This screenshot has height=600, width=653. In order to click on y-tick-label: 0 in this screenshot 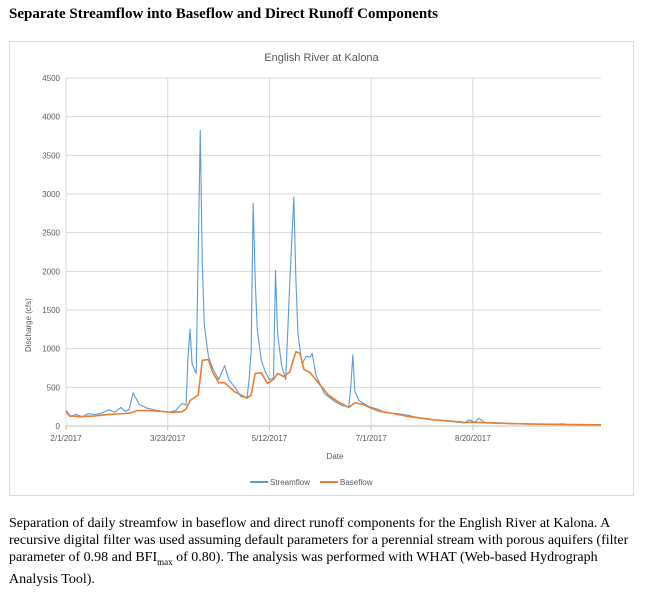, I will do `click(58, 426)`.